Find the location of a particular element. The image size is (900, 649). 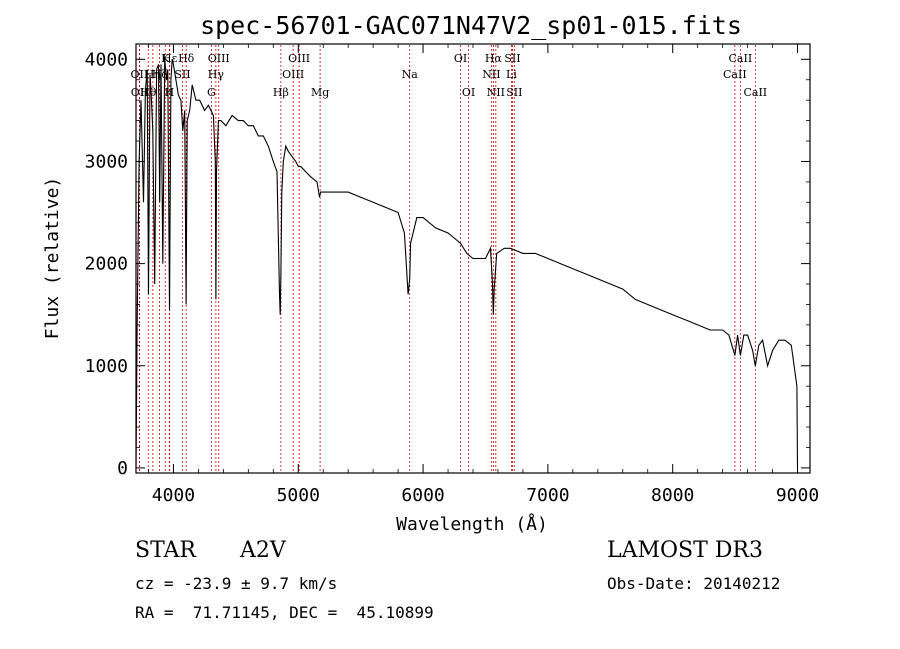

y-axis-label: Flux (relative) is located at coordinates (52, 258).